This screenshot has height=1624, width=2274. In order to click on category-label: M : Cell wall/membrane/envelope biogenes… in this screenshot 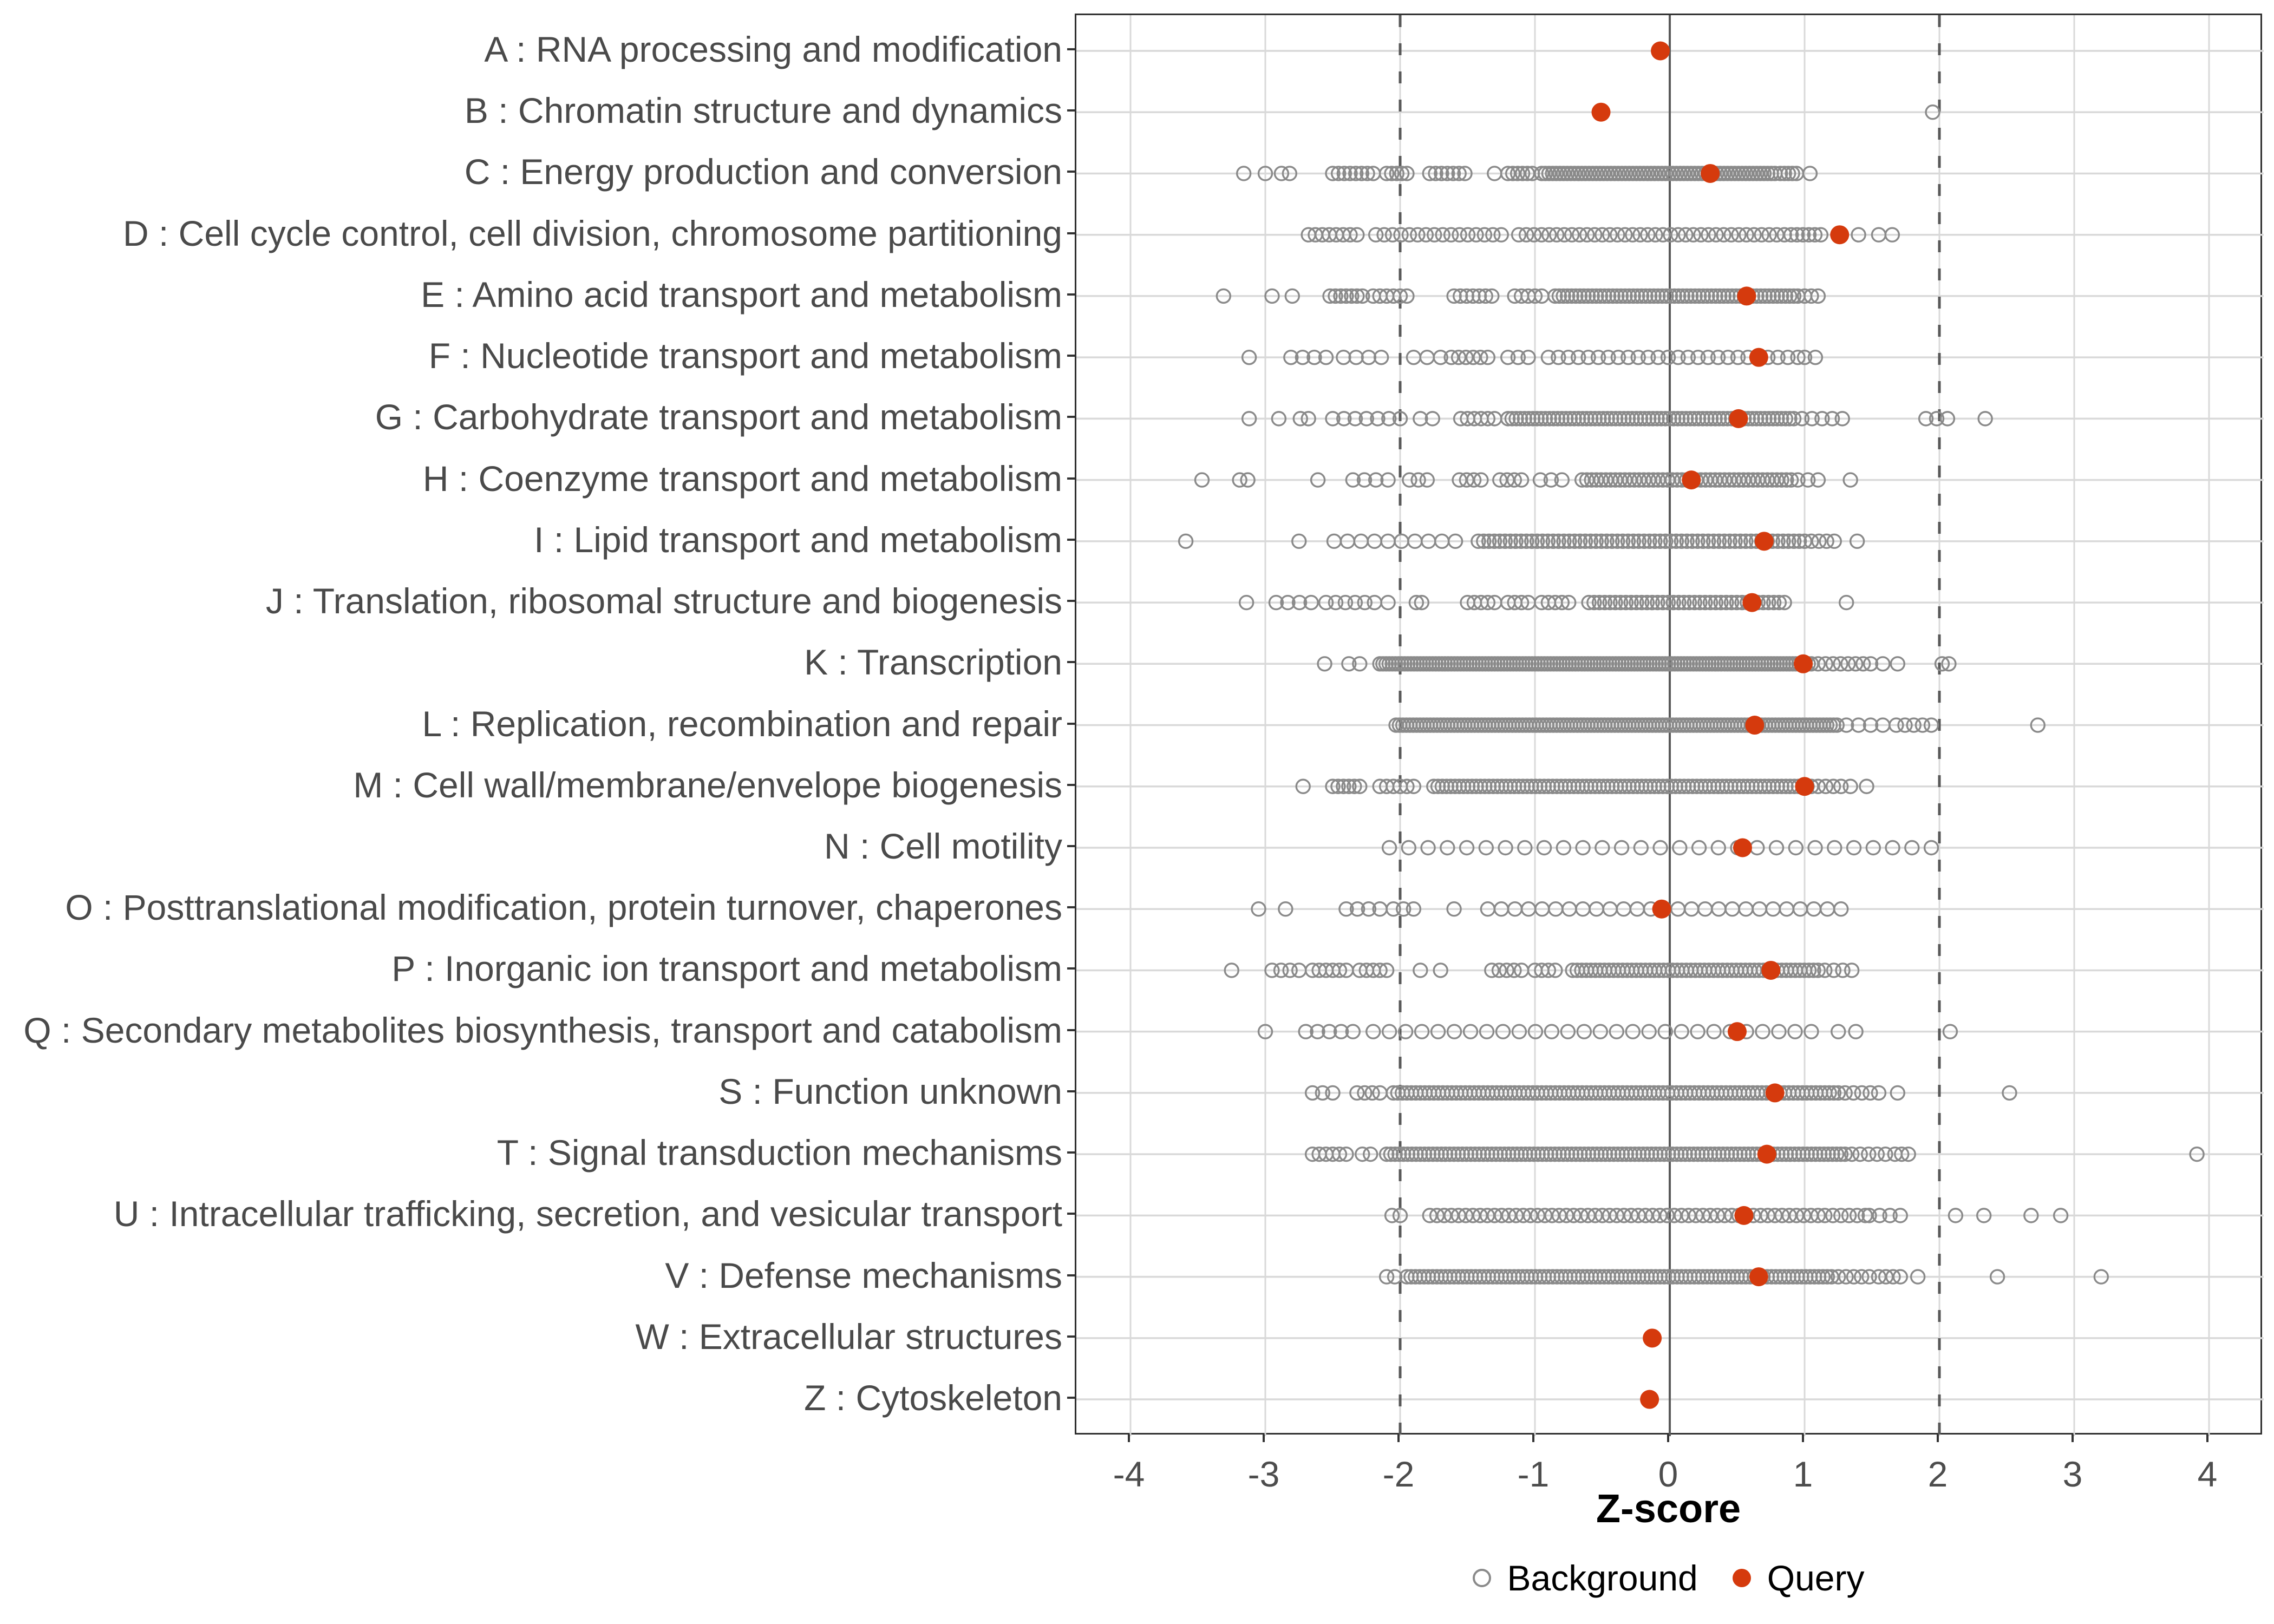, I will do `click(708, 784)`.